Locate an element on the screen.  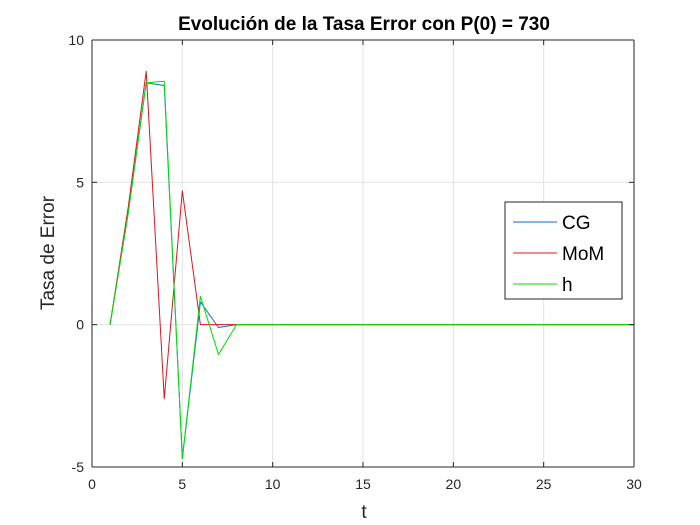
x-tick-label: 5 is located at coordinates (182, 484).